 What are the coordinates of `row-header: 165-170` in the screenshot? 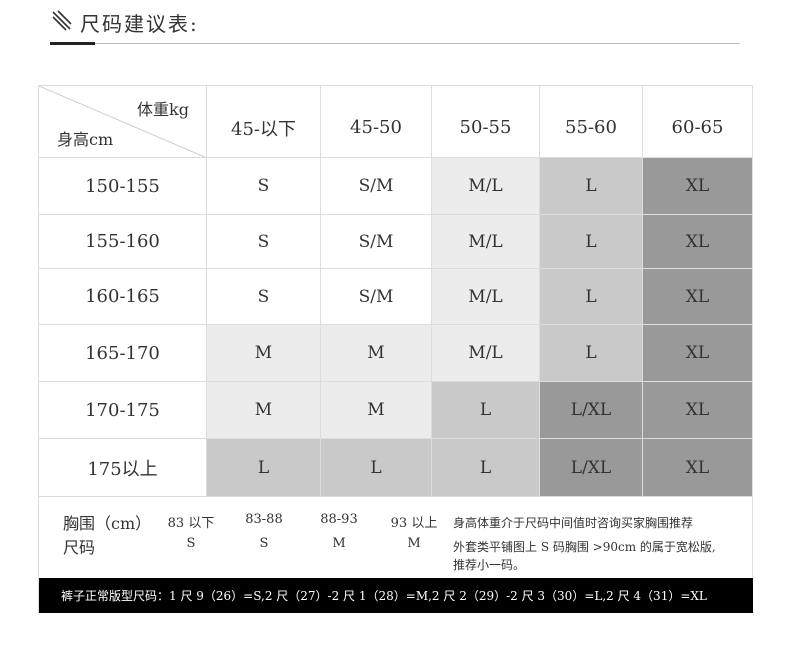 It's located at (123, 353).